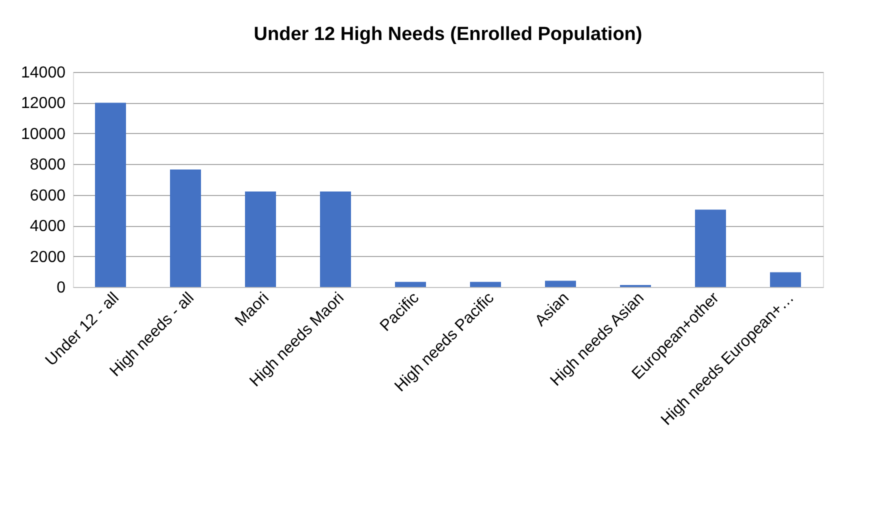 This screenshot has width=870, height=512. I want to click on y-tick-label: 8000, so click(48, 165).